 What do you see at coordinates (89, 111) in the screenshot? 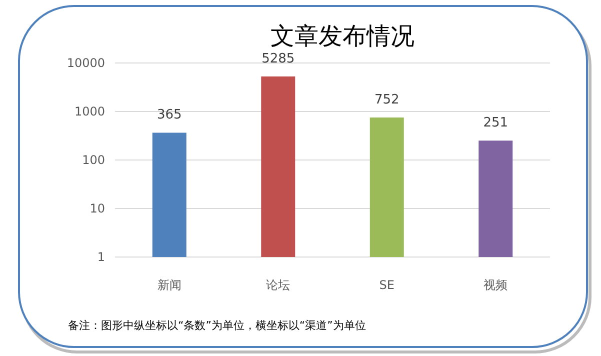
I see `y-tick-label: 1000` at bounding box center [89, 111].